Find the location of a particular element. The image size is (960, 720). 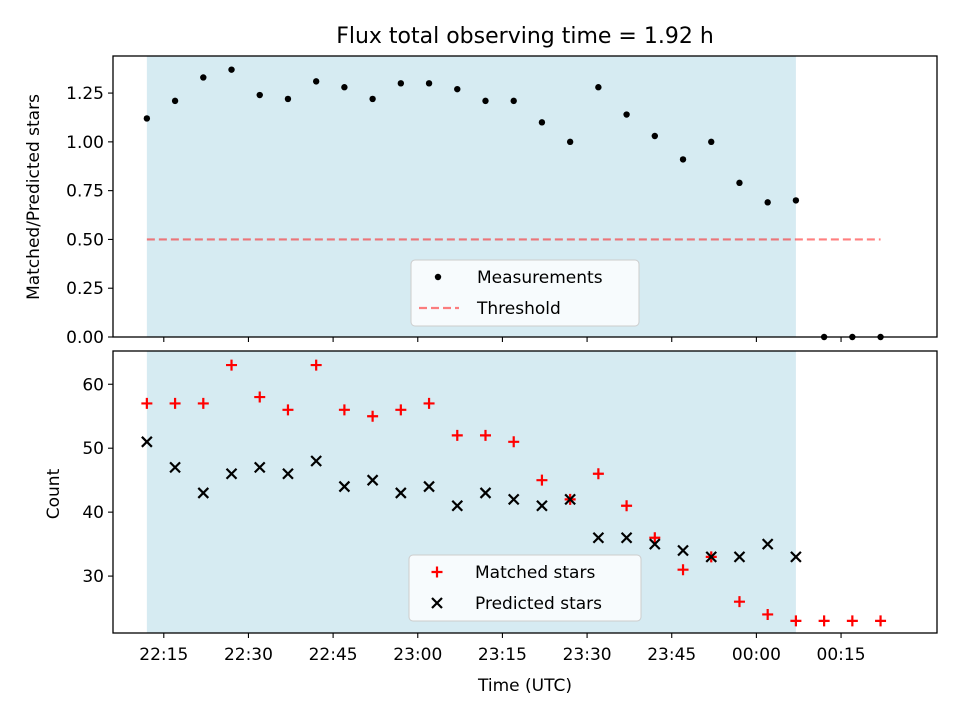

x-tick-label: 23:30 is located at coordinates (587, 655).